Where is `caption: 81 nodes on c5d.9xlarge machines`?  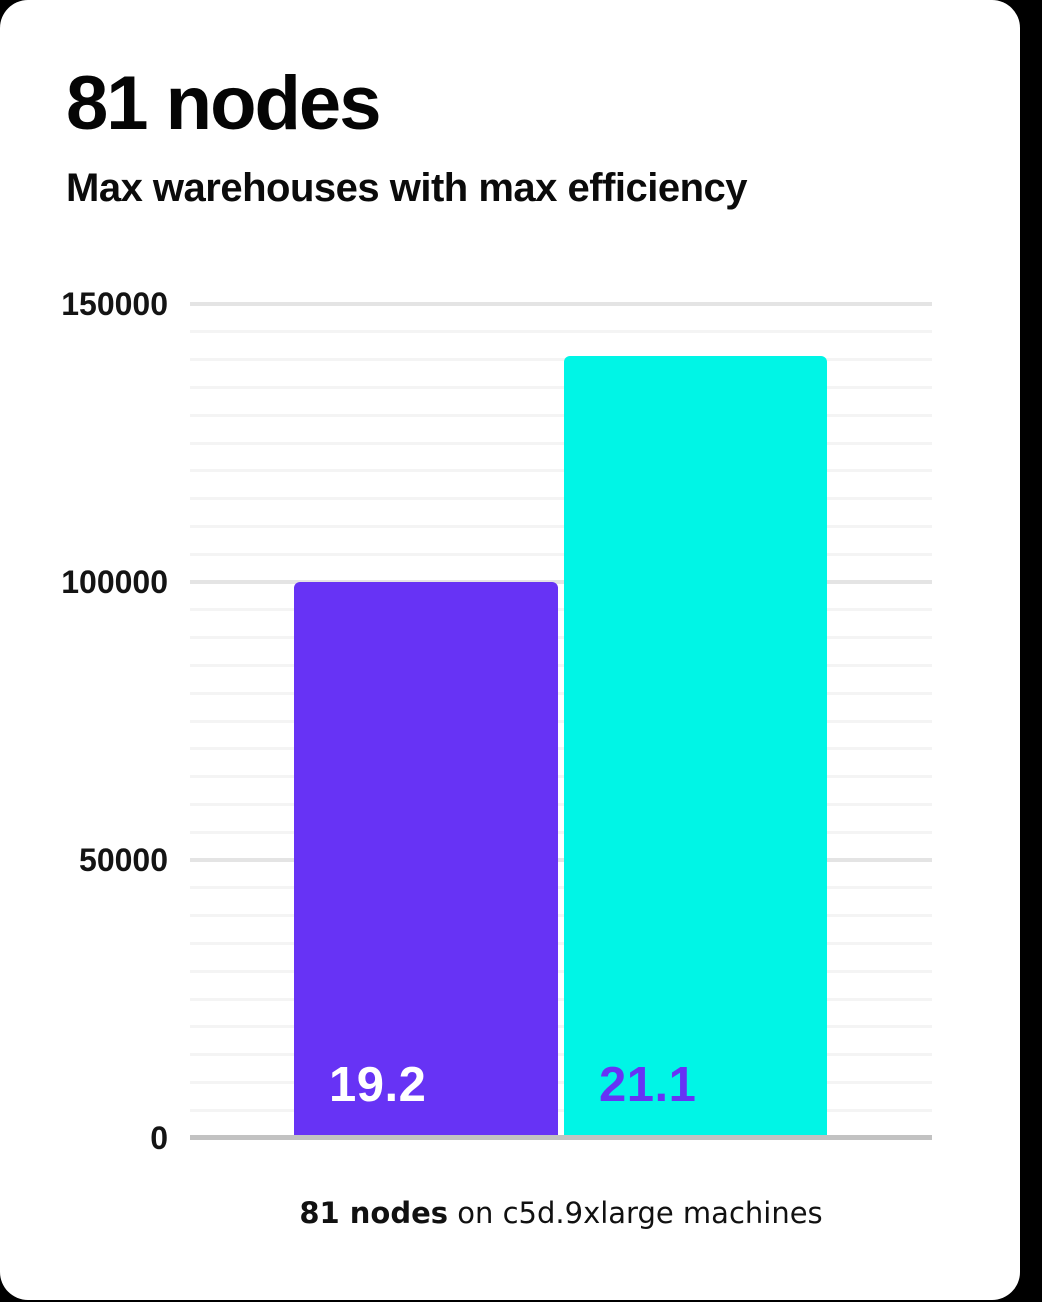
caption: 81 nodes on c5d.9xlarge machines is located at coordinates (561, 1213).